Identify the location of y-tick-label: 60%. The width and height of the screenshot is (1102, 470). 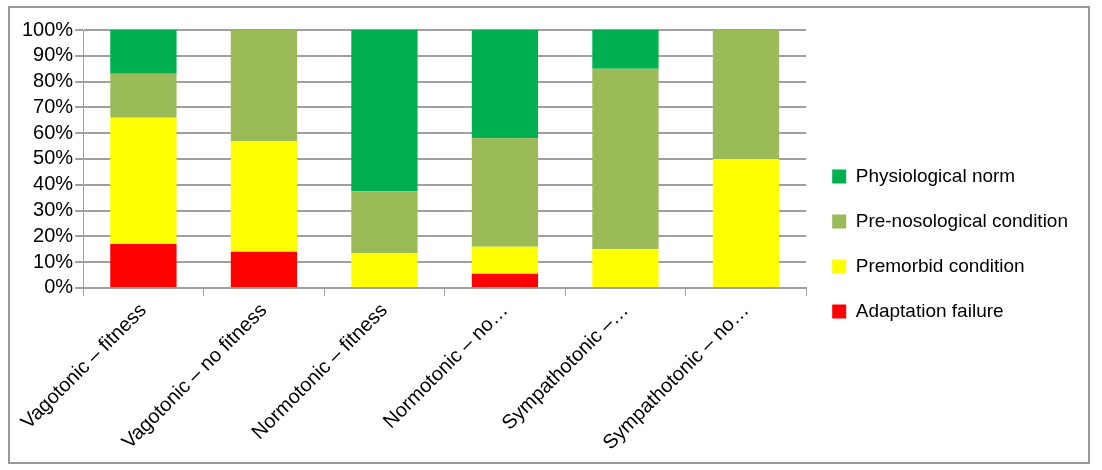
(53, 131).